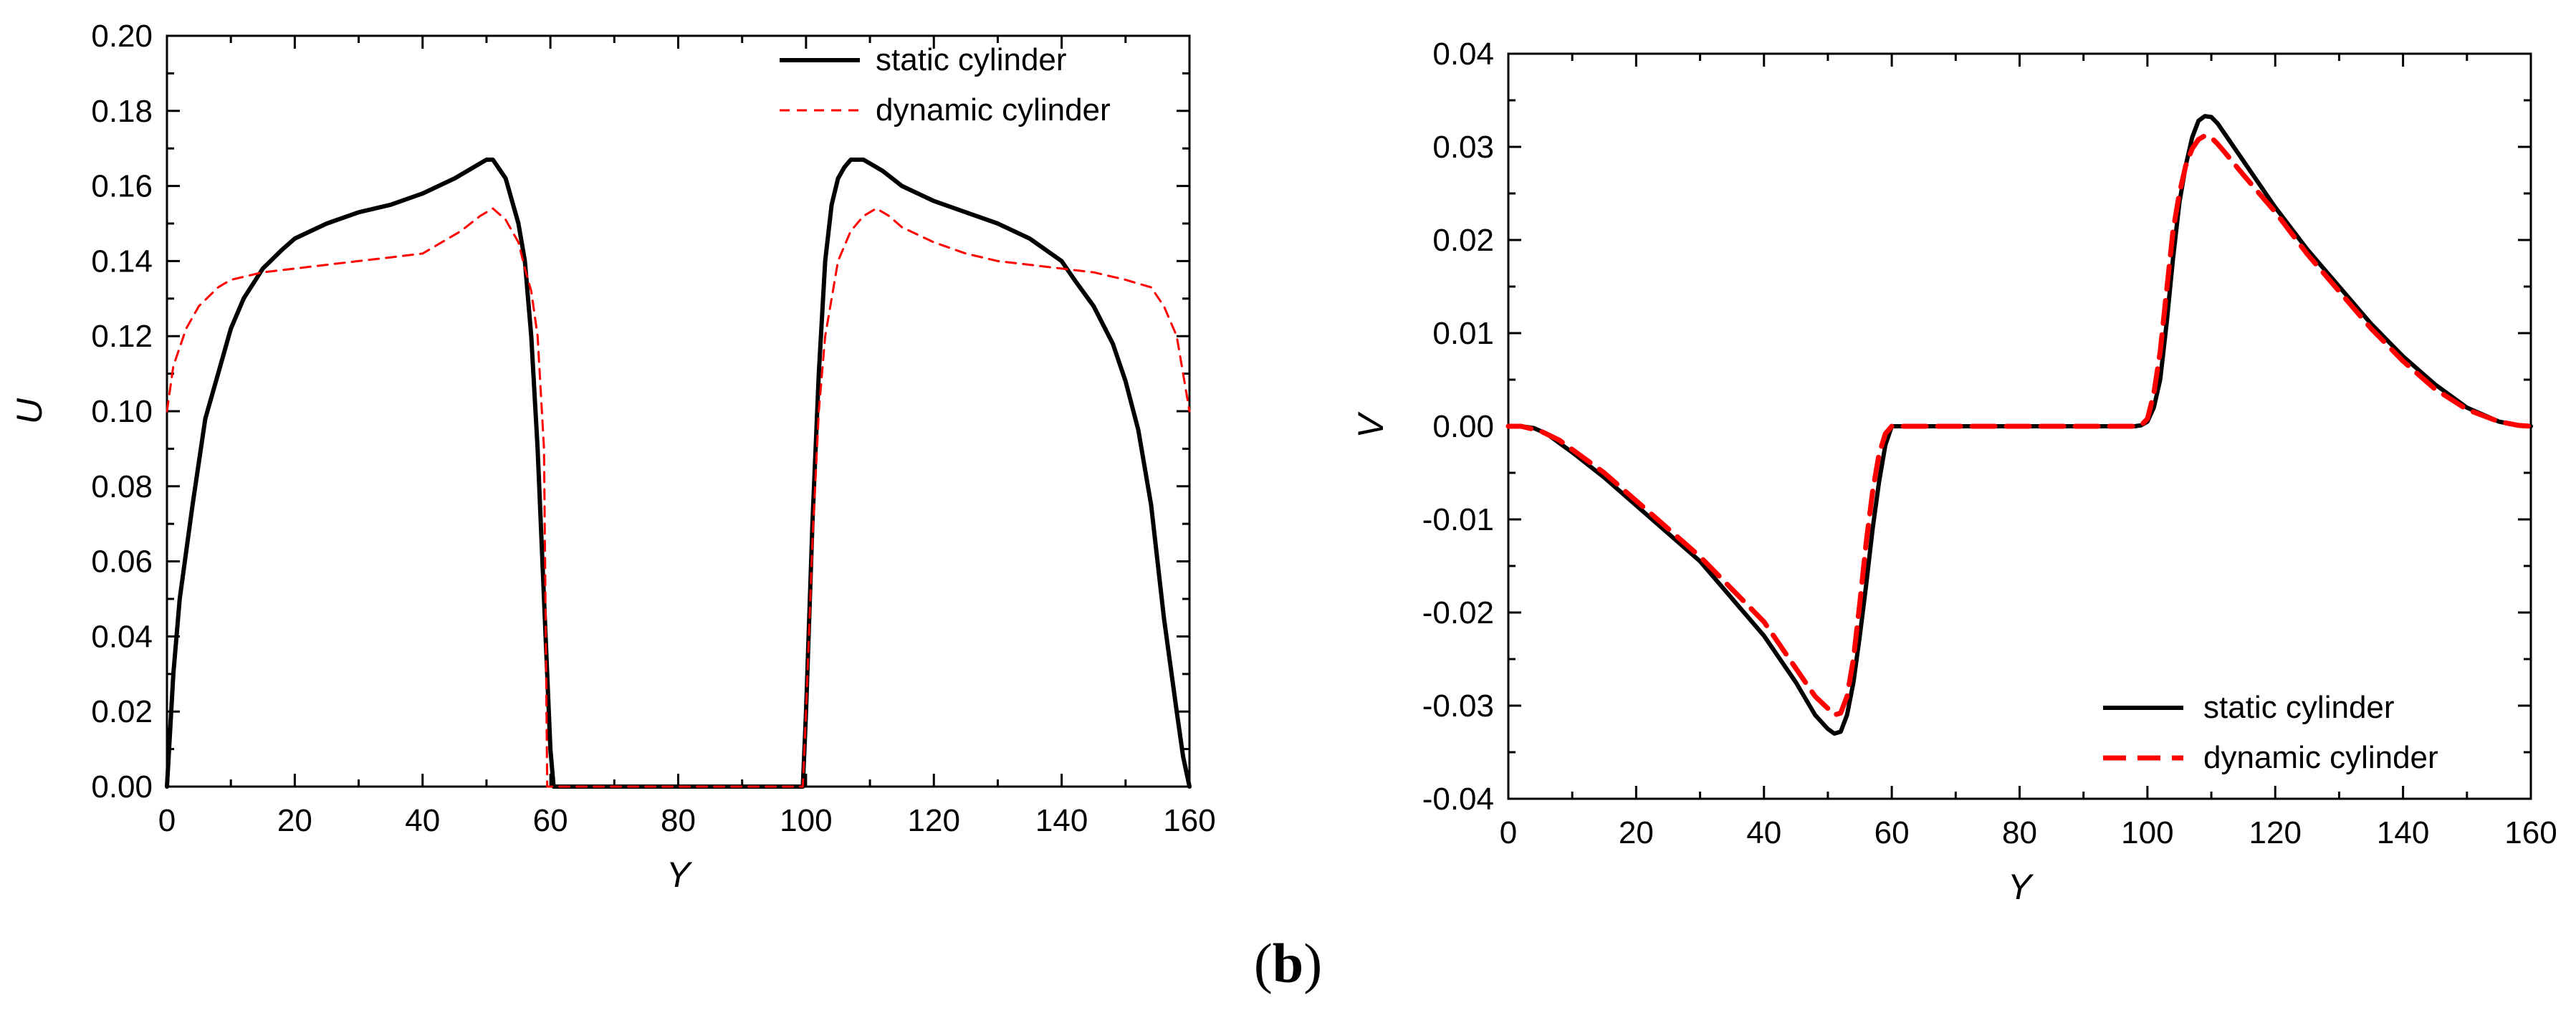 This screenshot has height=1018, width=2576. I want to click on caption-letter: b, so click(1288, 963).